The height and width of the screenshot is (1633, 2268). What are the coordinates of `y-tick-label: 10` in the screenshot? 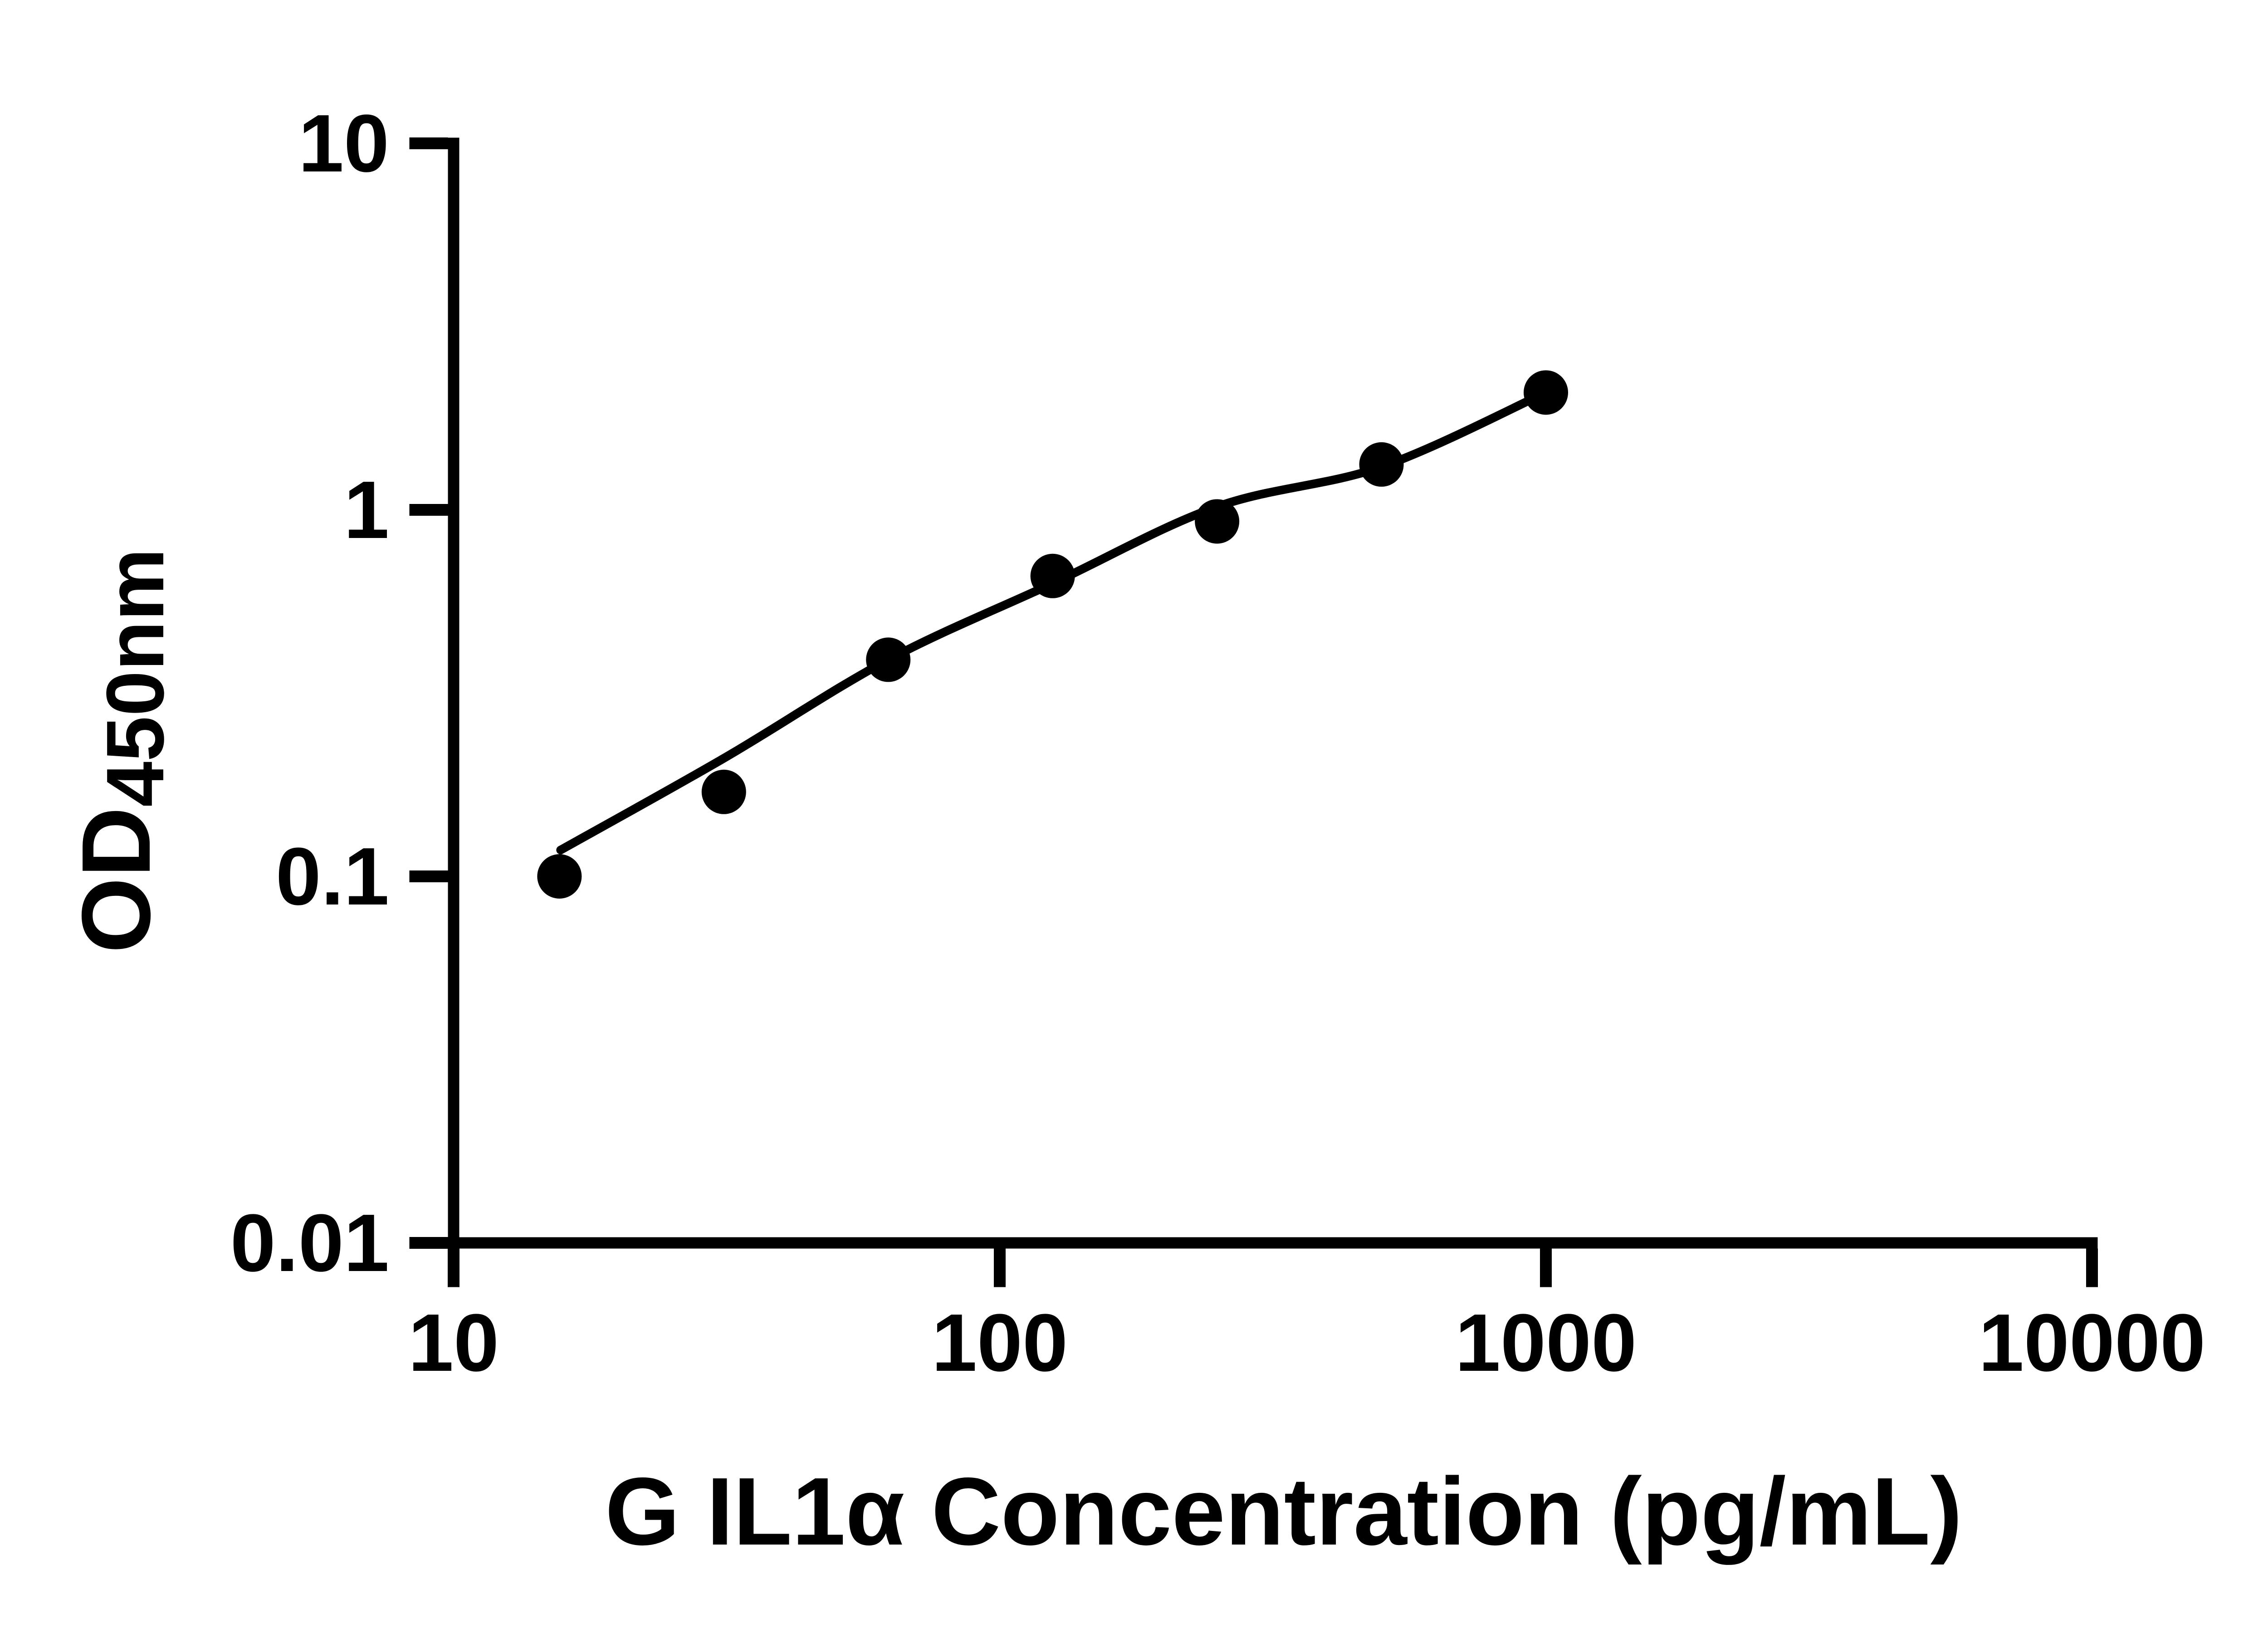 It's located at (344, 143).